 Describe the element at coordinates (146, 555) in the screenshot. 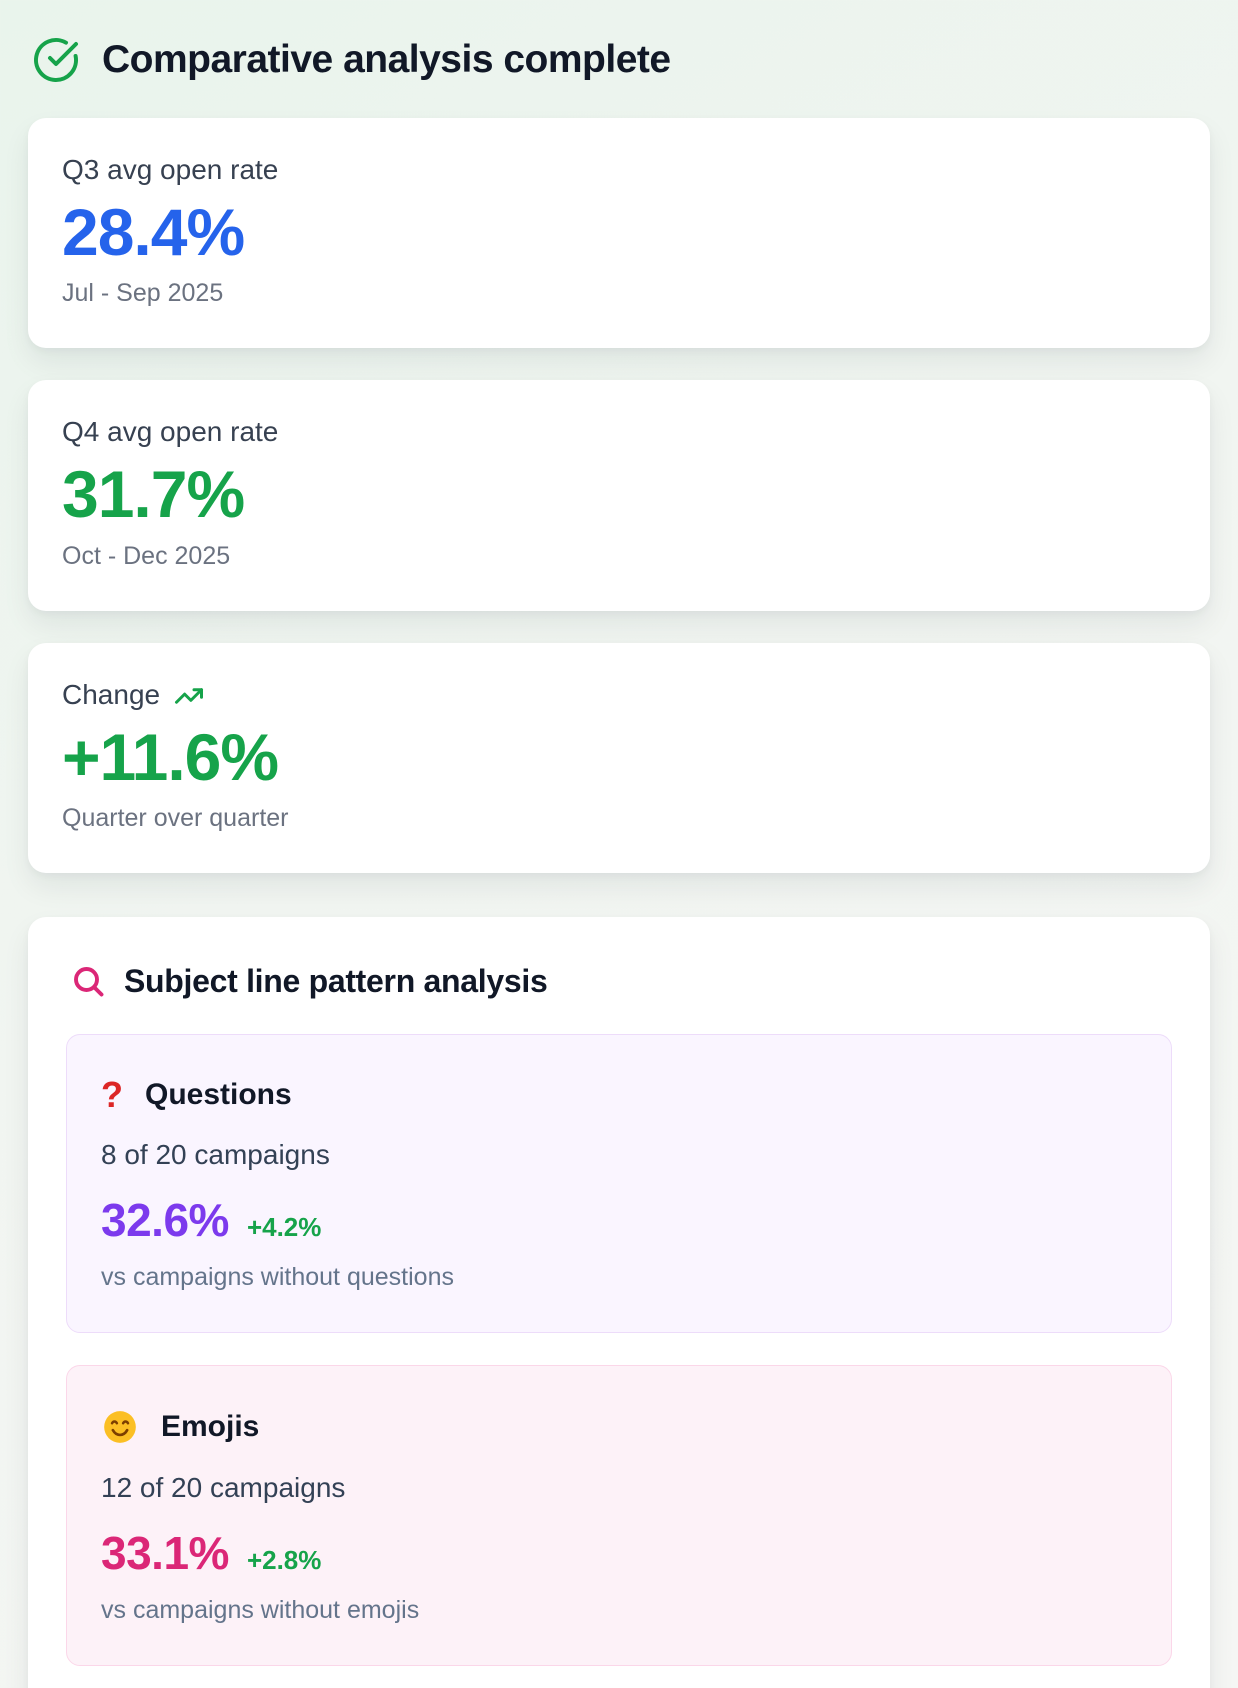

I see `stat-subtext: Oct - Dec 2025` at that location.